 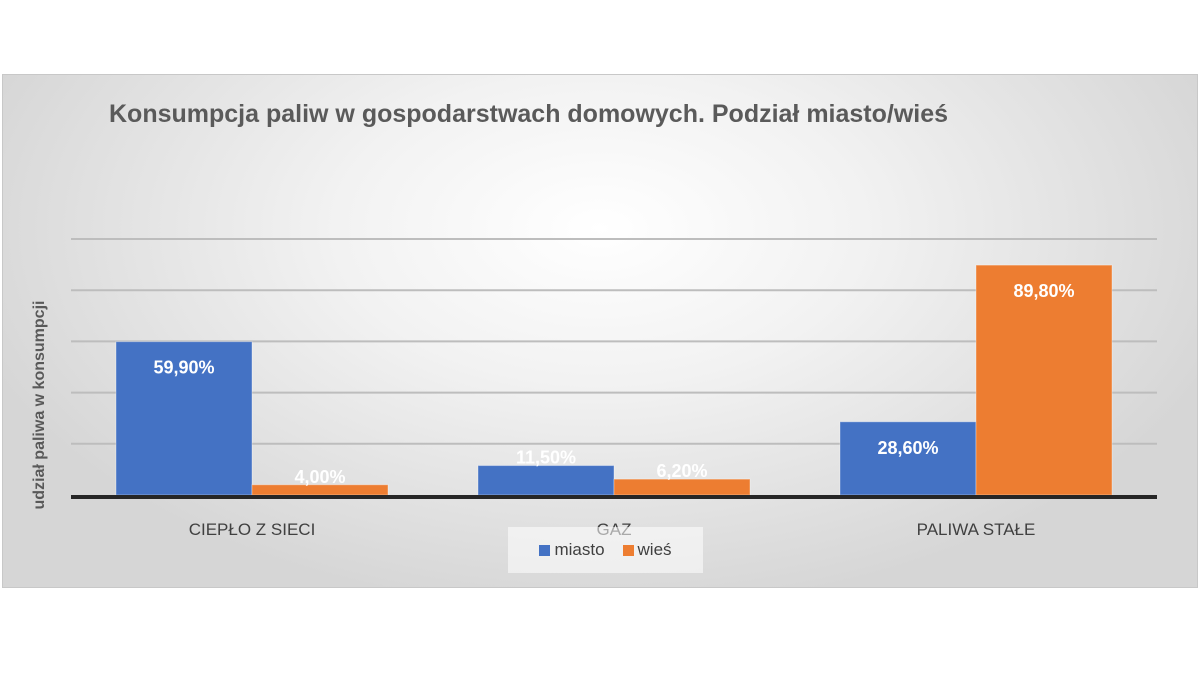 I want to click on x-tick-label: PALIWA STAŁE, so click(x=976, y=529).